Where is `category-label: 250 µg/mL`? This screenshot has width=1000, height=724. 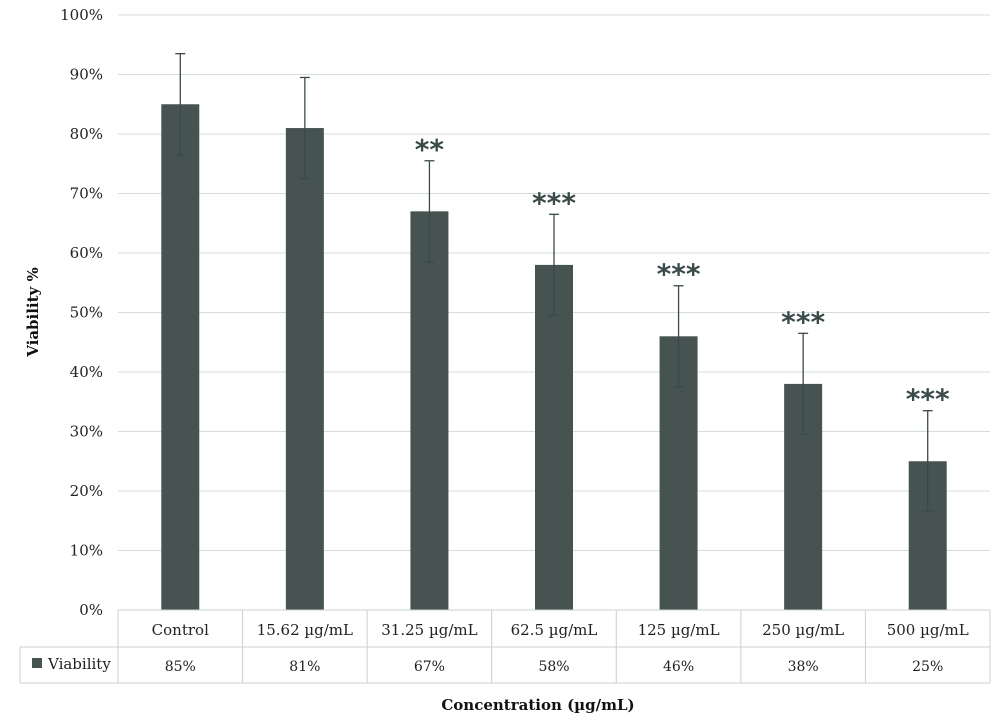 category-label: 250 µg/mL is located at coordinates (803, 630).